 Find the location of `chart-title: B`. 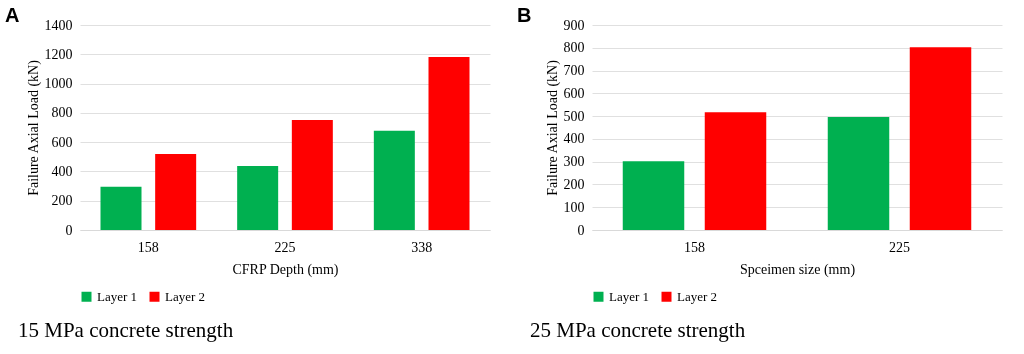

chart-title: B is located at coordinates (524, 15).